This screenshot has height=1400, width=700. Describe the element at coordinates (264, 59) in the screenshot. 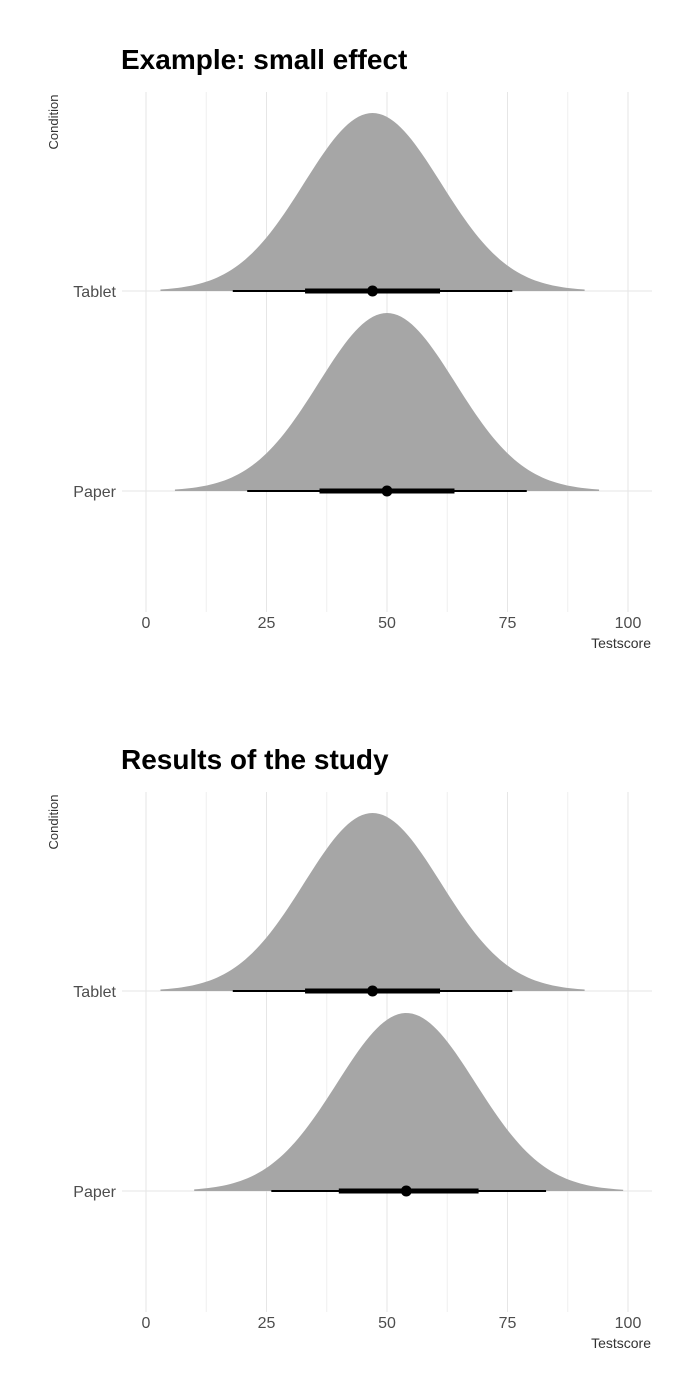

I see `chart-title: Example: small effect` at that location.